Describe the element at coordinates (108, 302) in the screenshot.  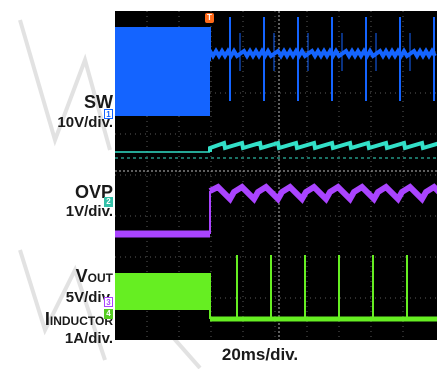
I see `ch3-marker: 3` at that location.